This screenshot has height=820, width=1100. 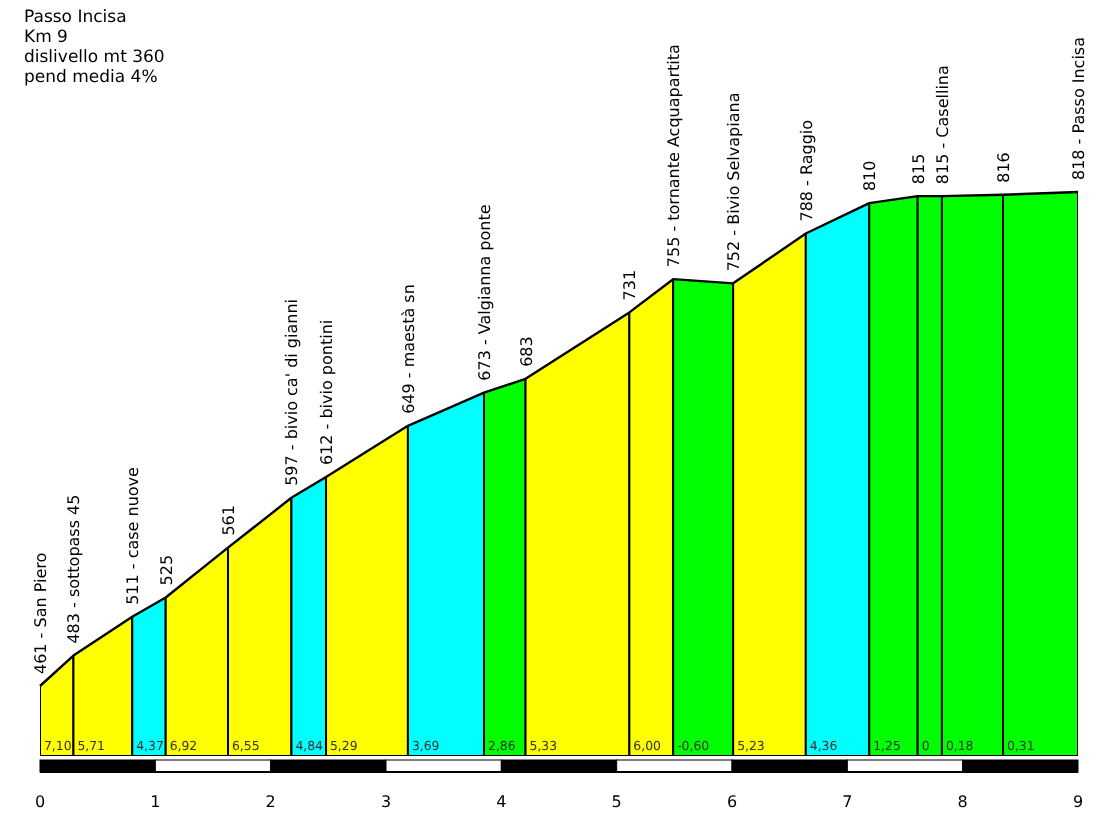 I want to click on data-label: 816, so click(x=1004, y=167).